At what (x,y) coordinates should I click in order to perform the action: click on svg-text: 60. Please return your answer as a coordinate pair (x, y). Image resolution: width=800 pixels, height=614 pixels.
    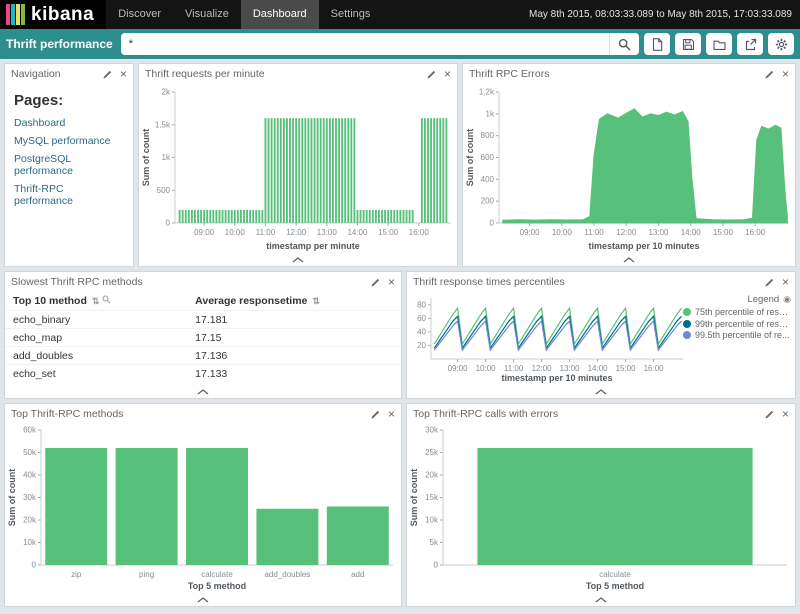
    Looking at the image, I should click on (421, 318).